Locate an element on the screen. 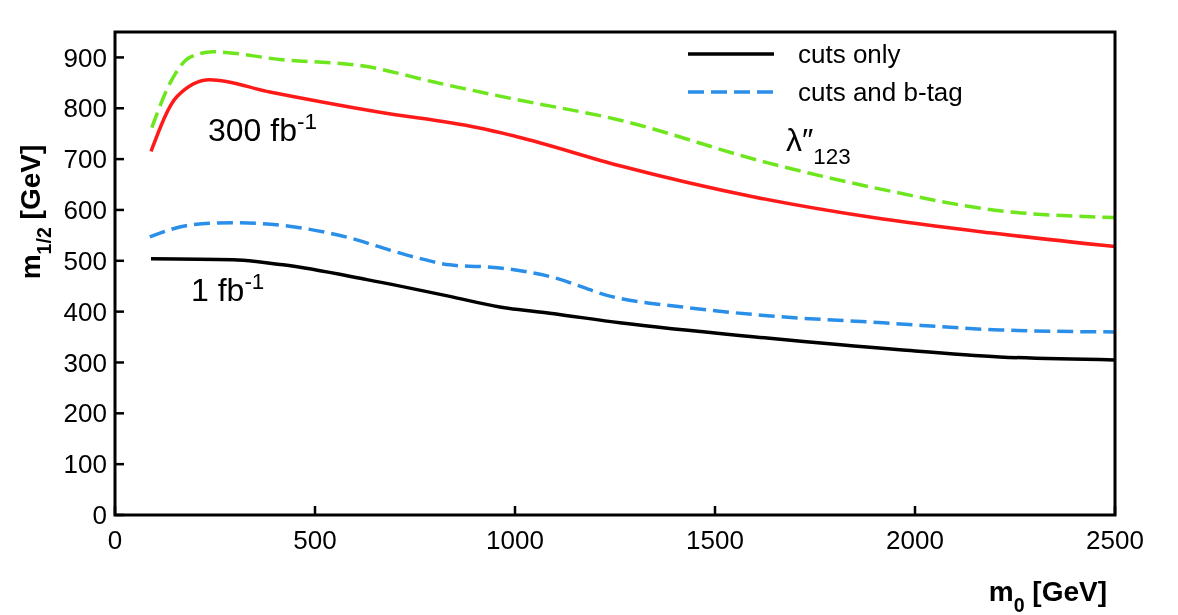  y-tick-label: 600 is located at coordinates (85, 210).